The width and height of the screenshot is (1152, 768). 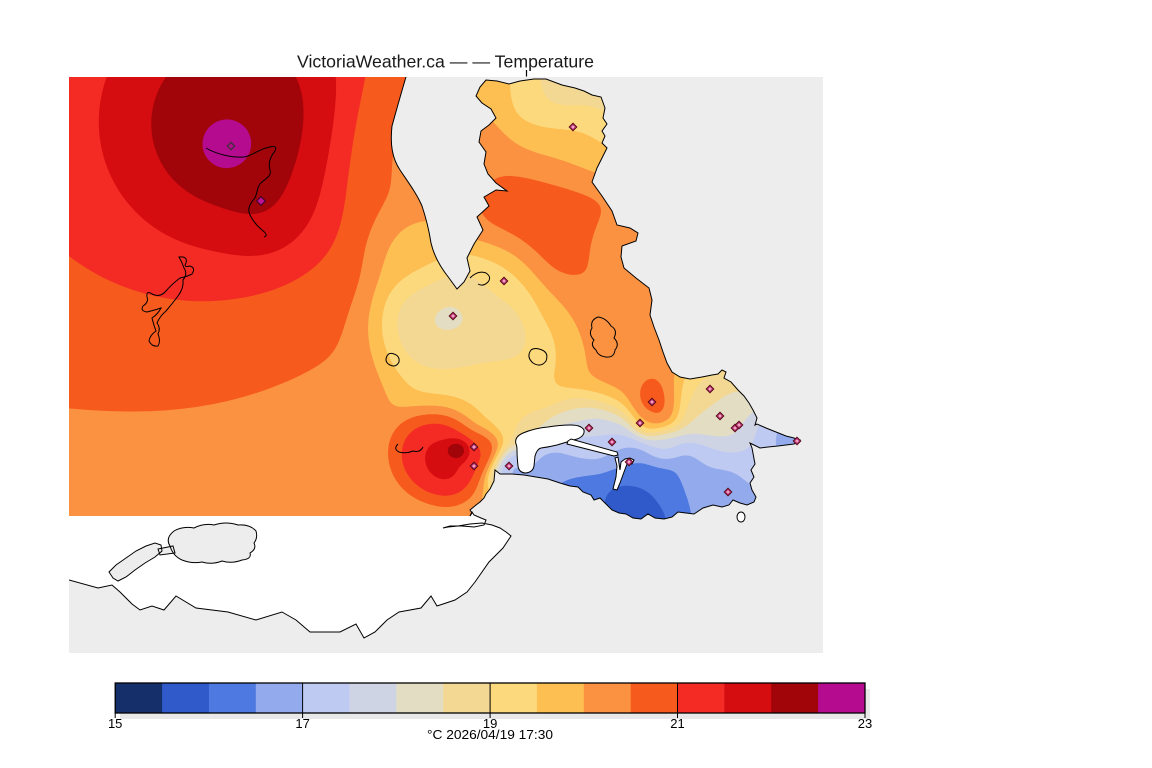 What do you see at coordinates (115, 723) in the screenshot?
I see `svg-text: 15` at bounding box center [115, 723].